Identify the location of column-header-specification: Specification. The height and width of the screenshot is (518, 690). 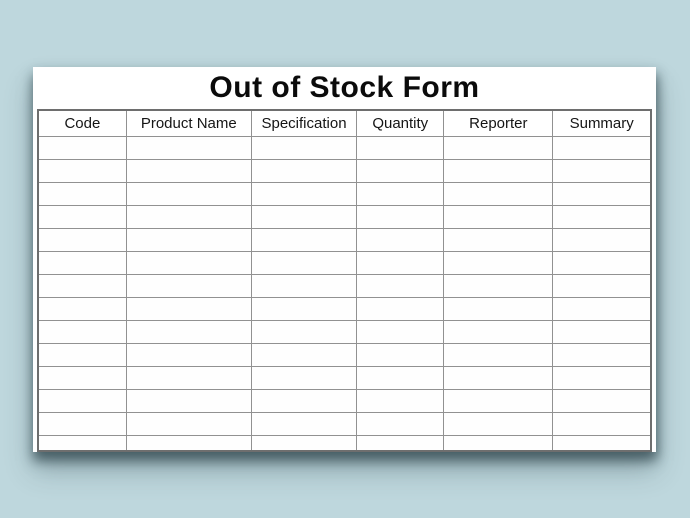
(304, 123).